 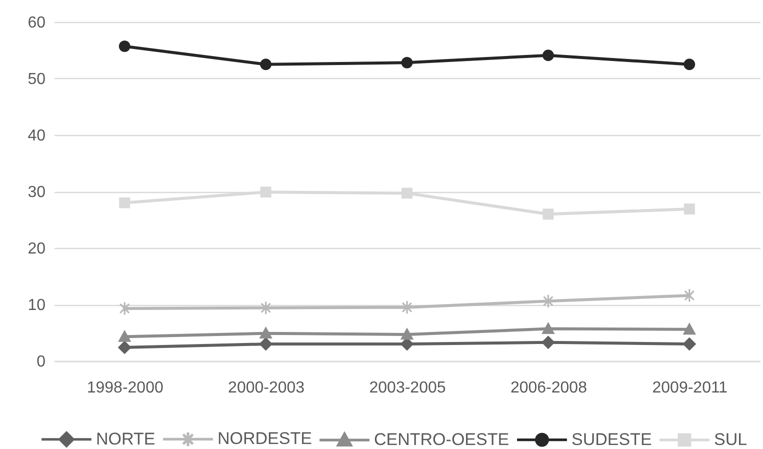 What do you see at coordinates (37, 23) in the screenshot?
I see `y-tick-label: 60` at bounding box center [37, 23].